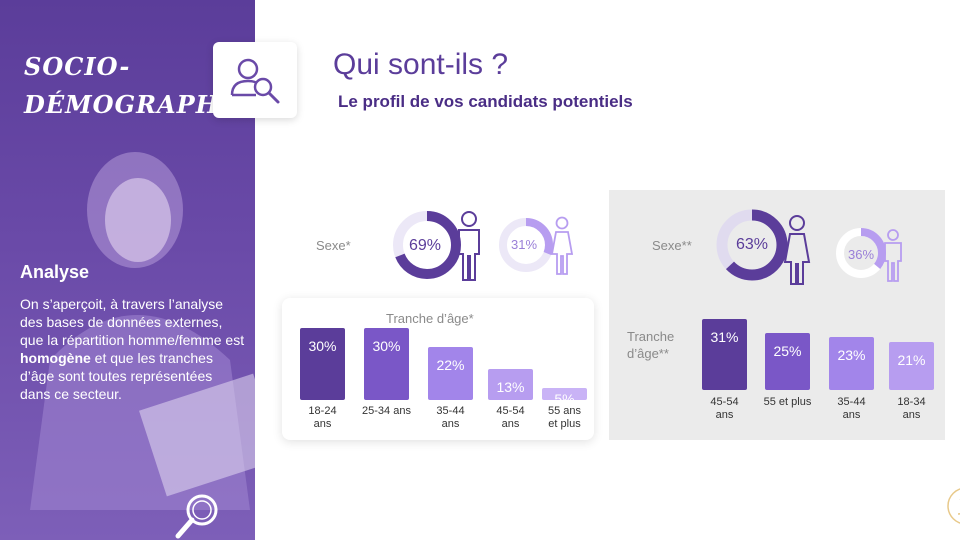 This screenshot has width=960, height=540. What do you see at coordinates (564, 424) in the screenshot?
I see `age-bar-category-line2: et plus` at bounding box center [564, 424].